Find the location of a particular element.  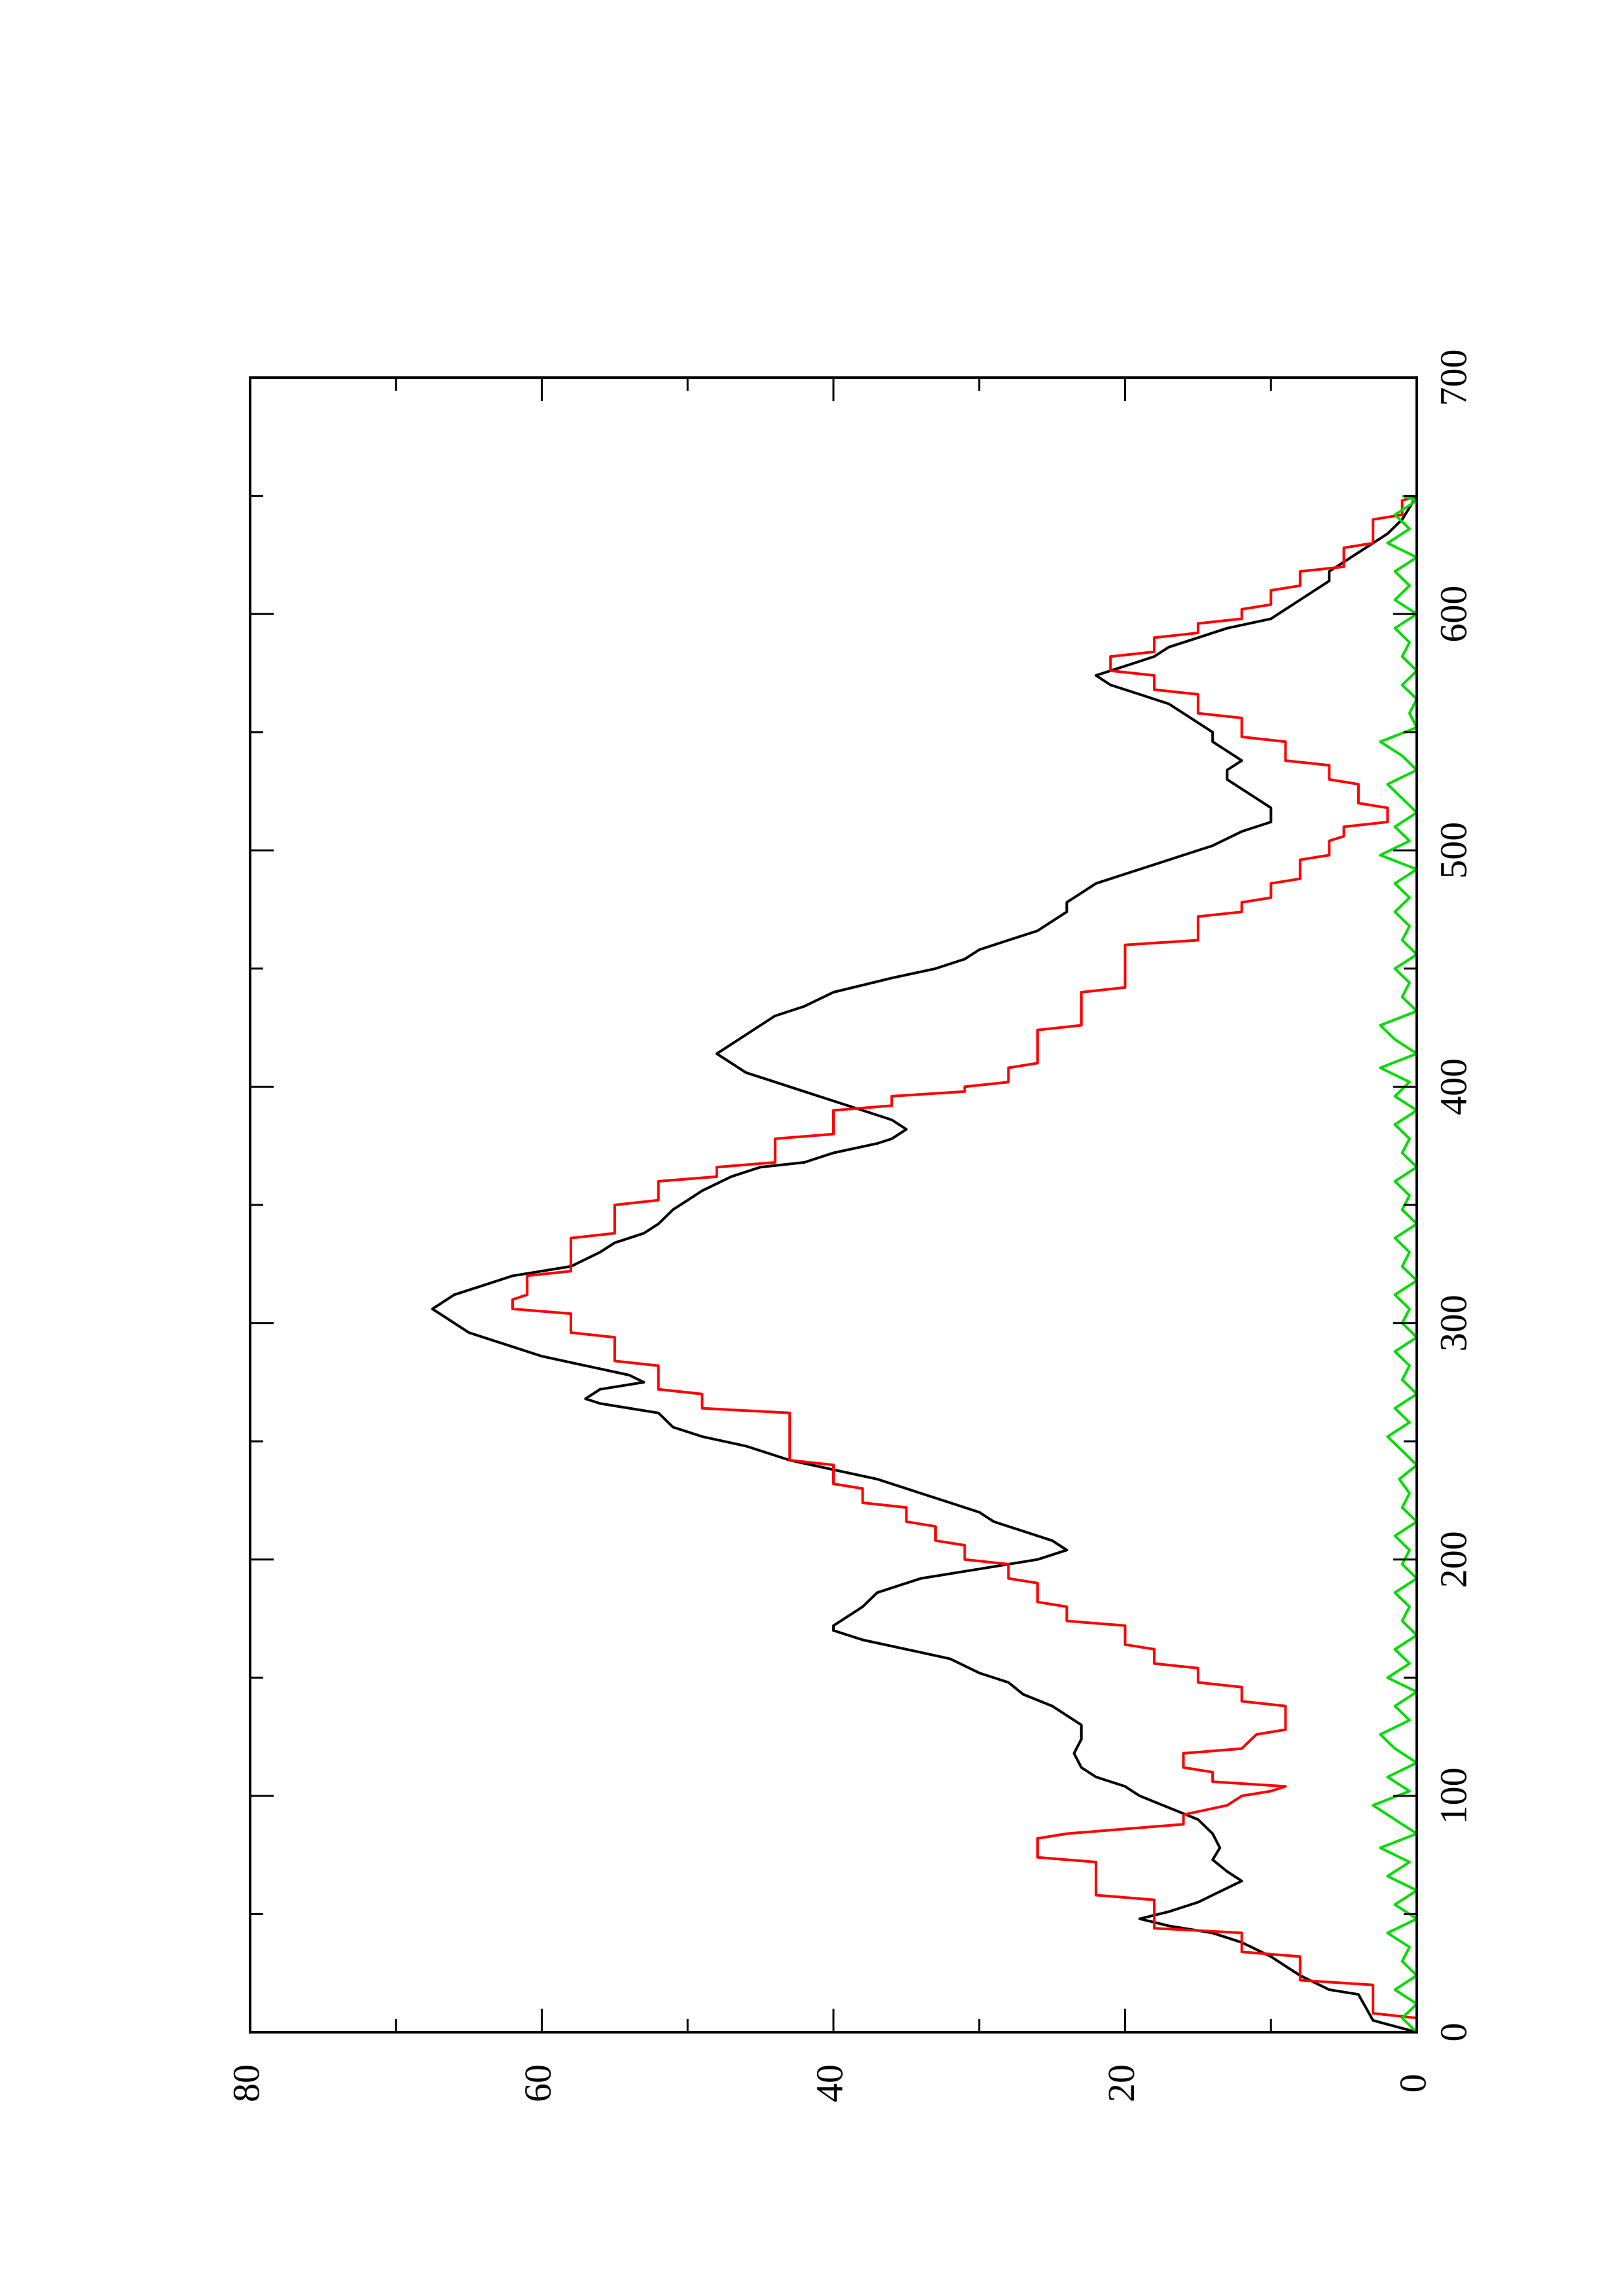

x-tick-label: 700 is located at coordinates (1453, 378).